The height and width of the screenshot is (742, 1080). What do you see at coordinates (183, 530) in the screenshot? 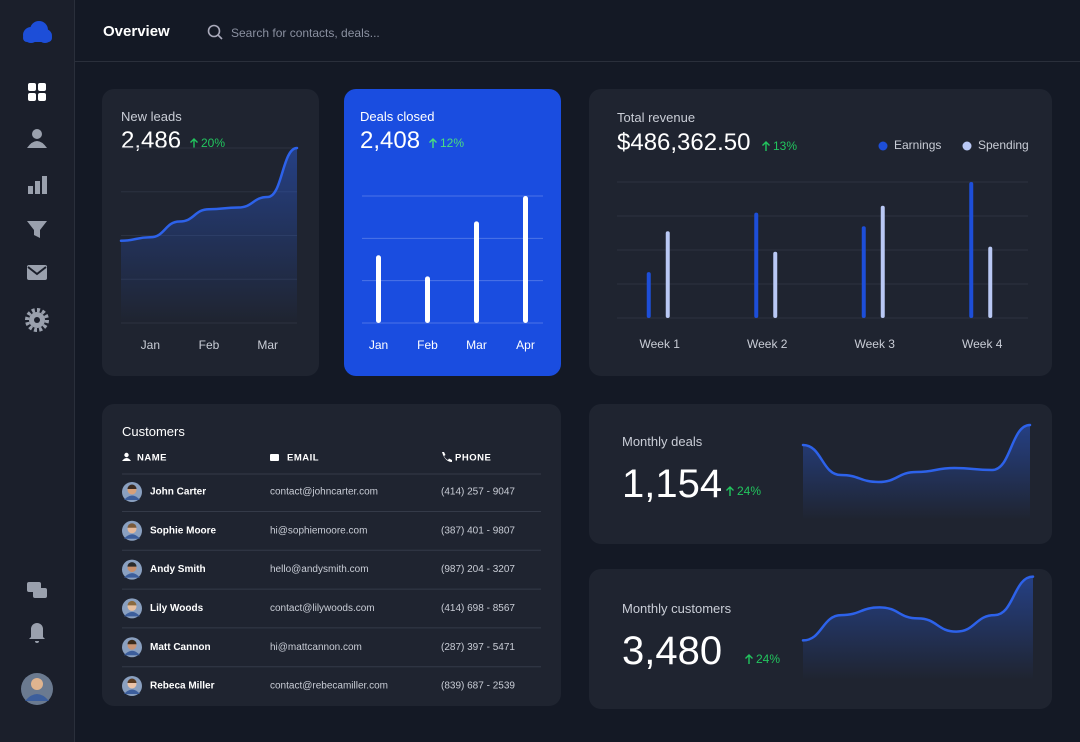
I see `customer-name: Sophie Moore` at bounding box center [183, 530].